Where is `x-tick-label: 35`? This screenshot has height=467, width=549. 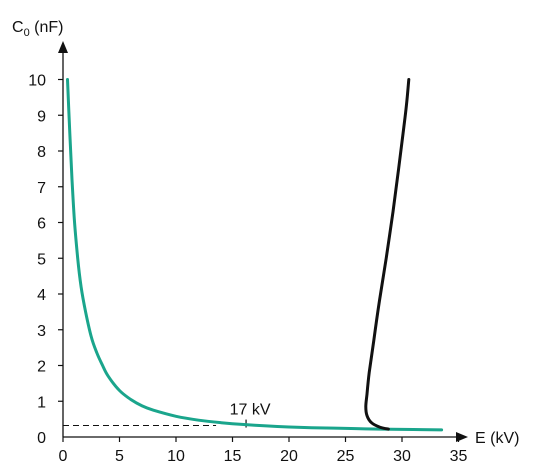
x-tick-label: 35 is located at coordinates (459, 456).